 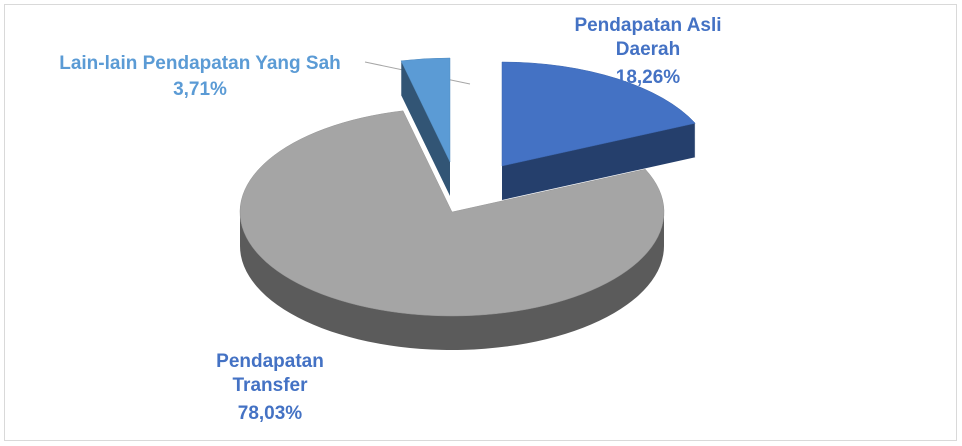 What do you see at coordinates (648, 37) in the screenshot?
I see `slice-label: Pendapatan Asli Daerah` at bounding box center [648, 37].